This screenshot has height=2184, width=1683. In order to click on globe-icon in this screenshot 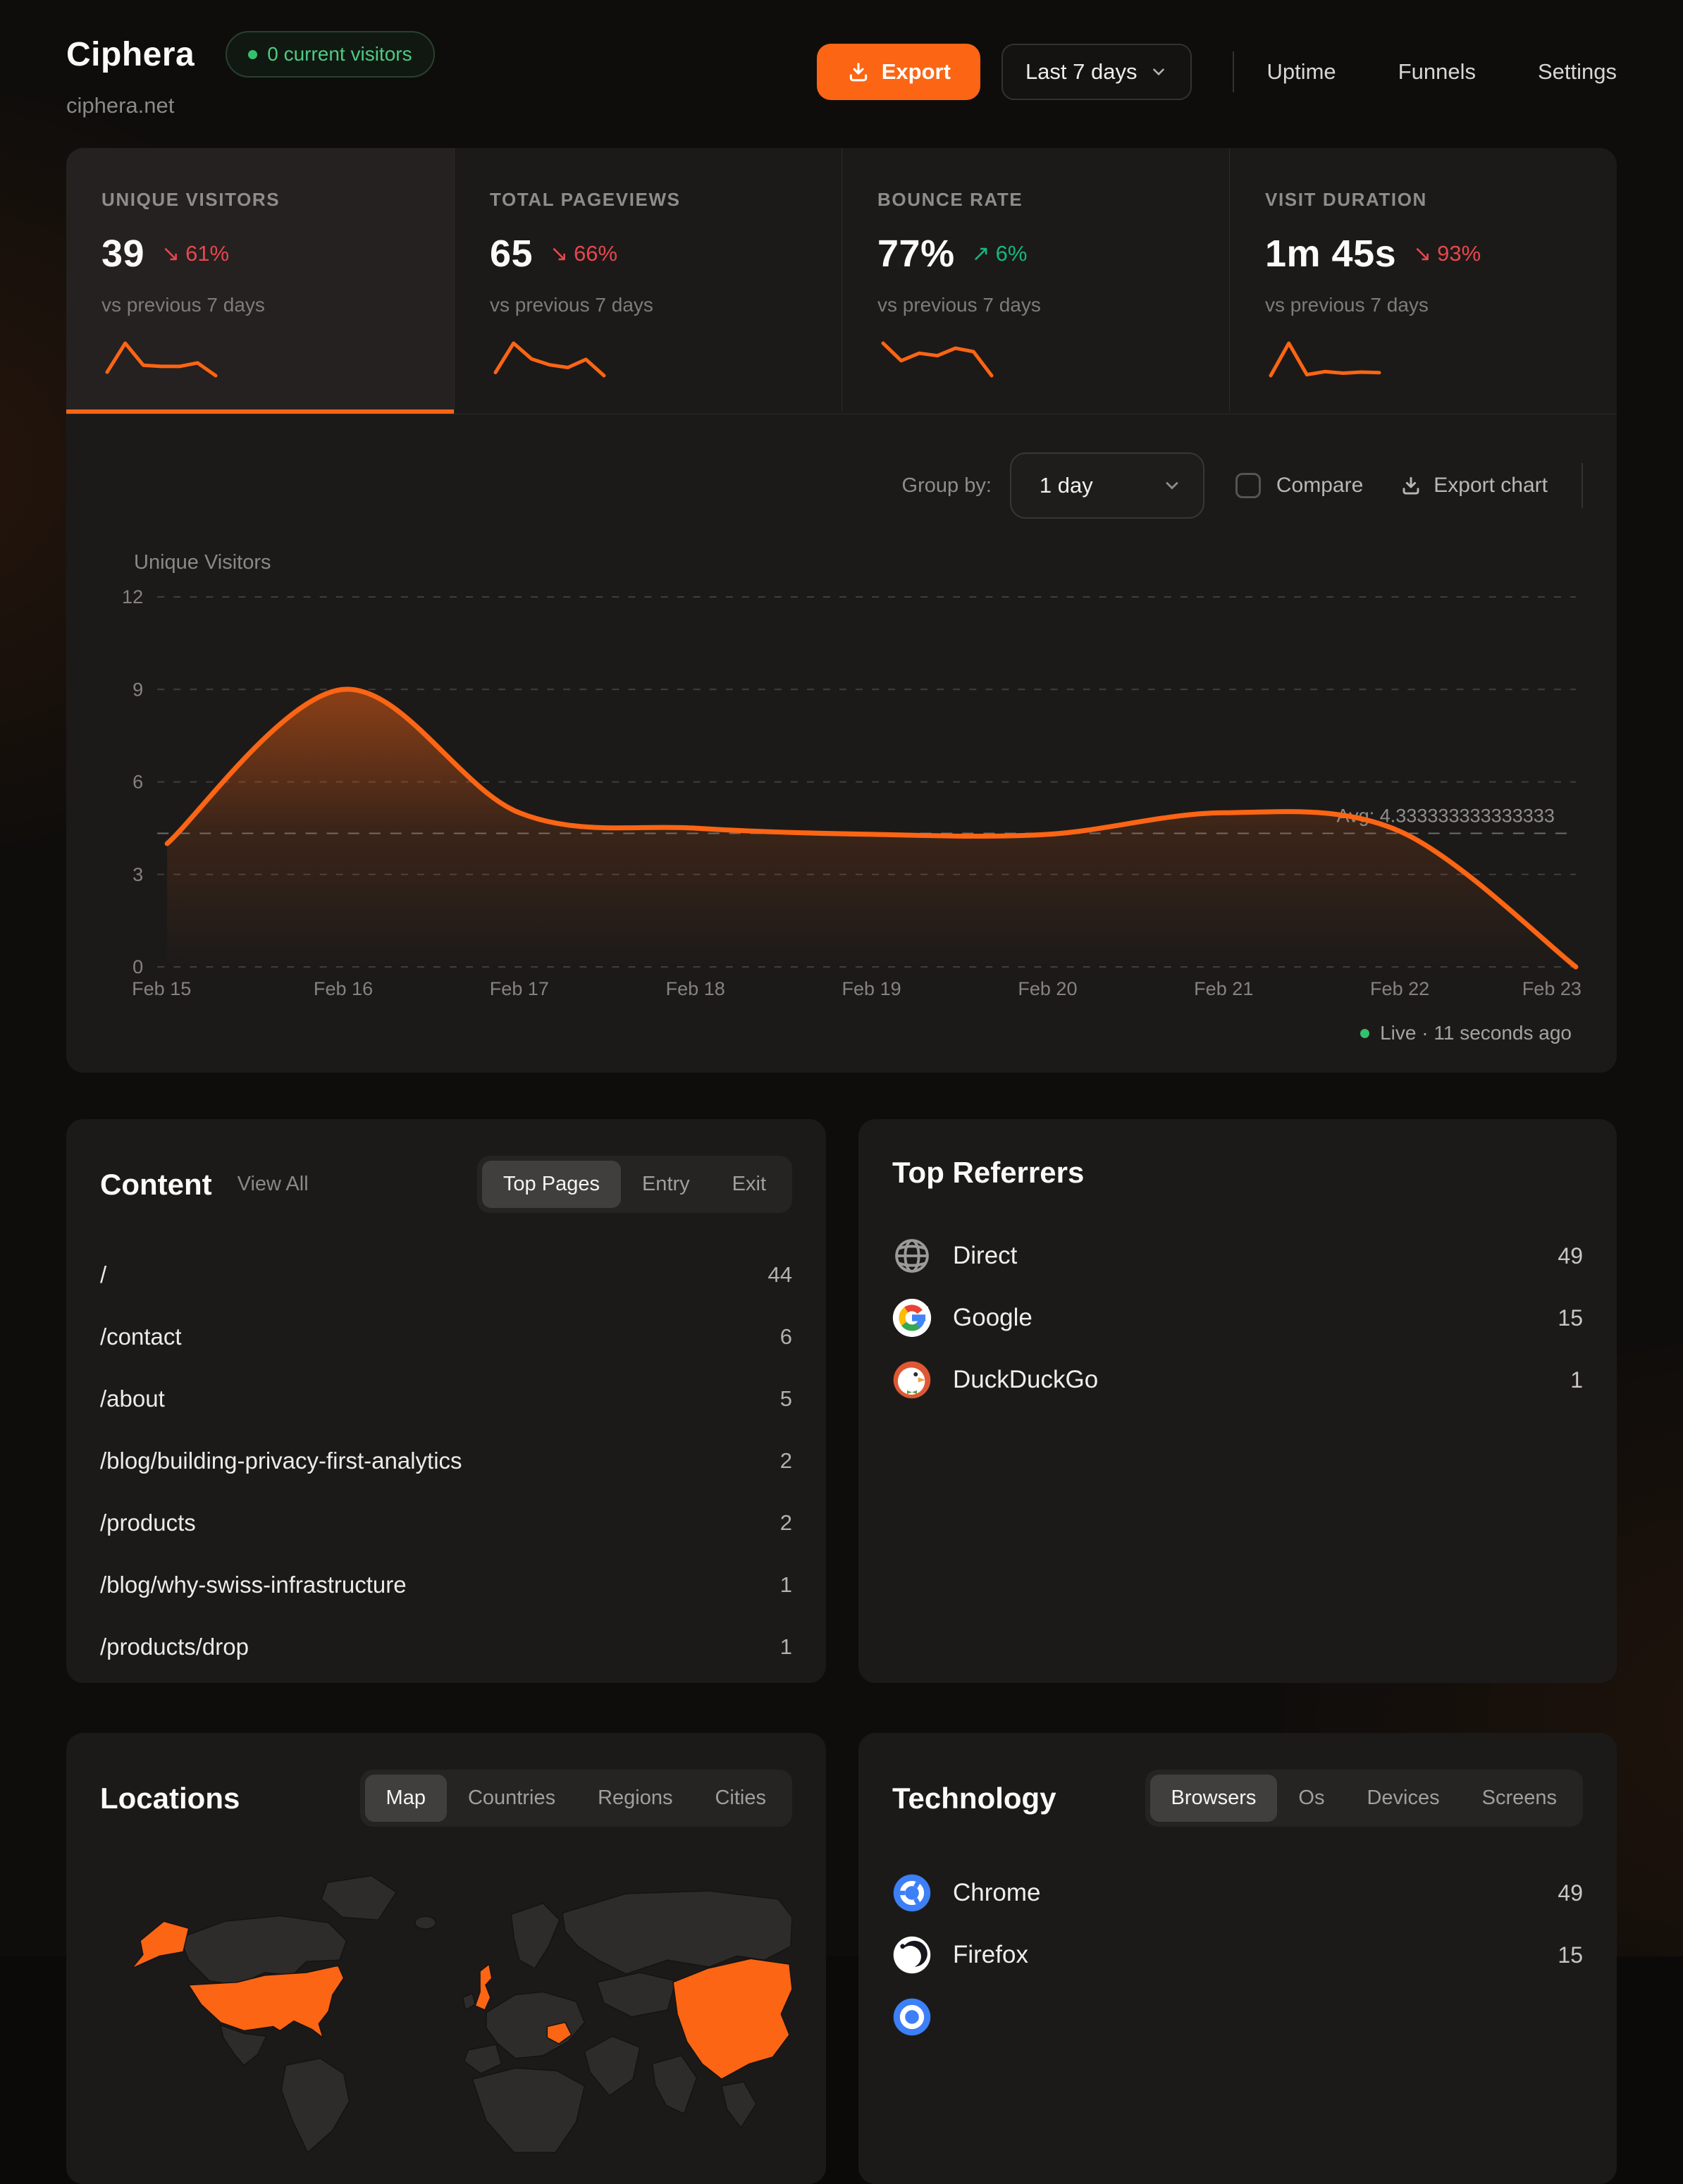, I will do `click(912, 1256)`.